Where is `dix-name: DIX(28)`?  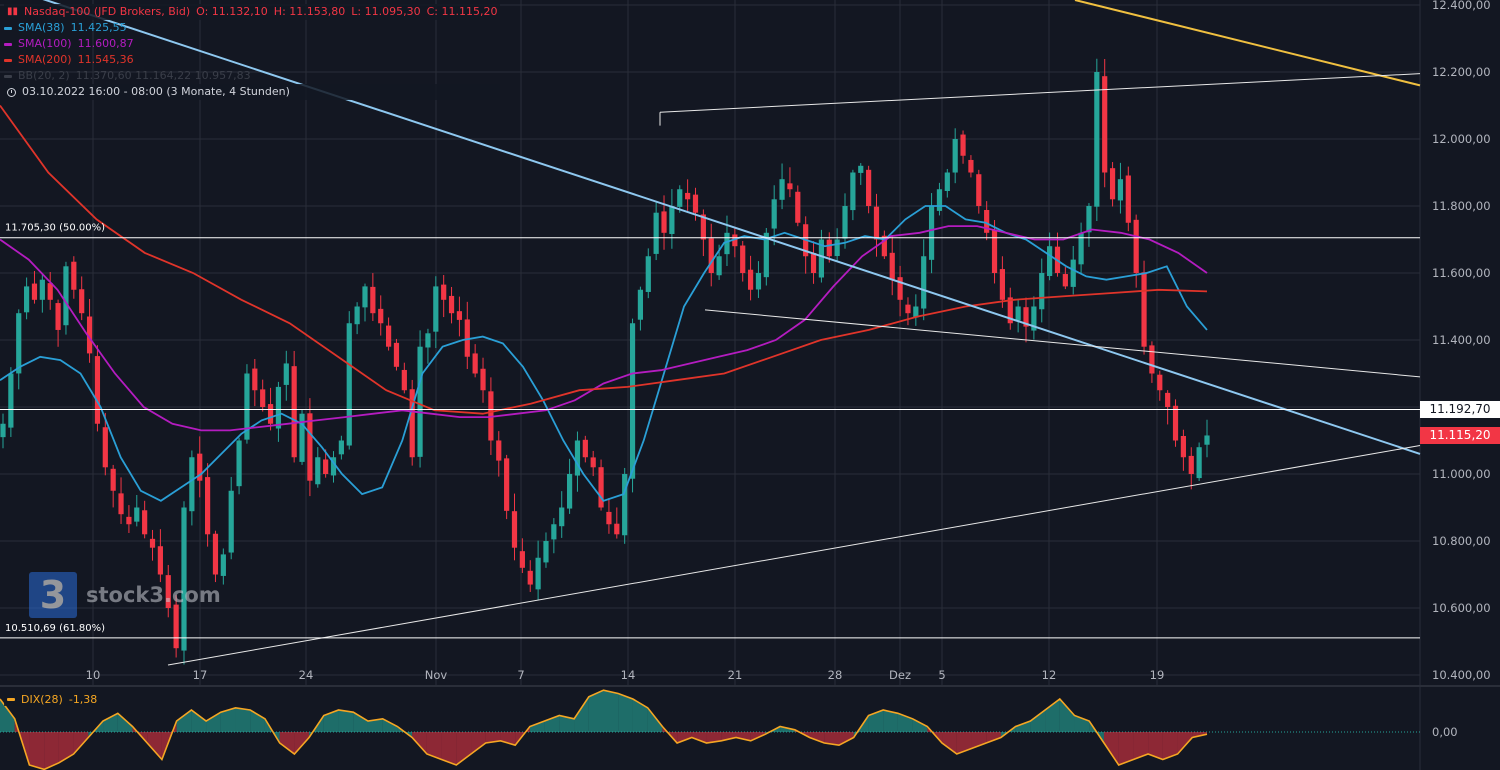 dix-name: DIX(28) is located at coordinates (42, 699).